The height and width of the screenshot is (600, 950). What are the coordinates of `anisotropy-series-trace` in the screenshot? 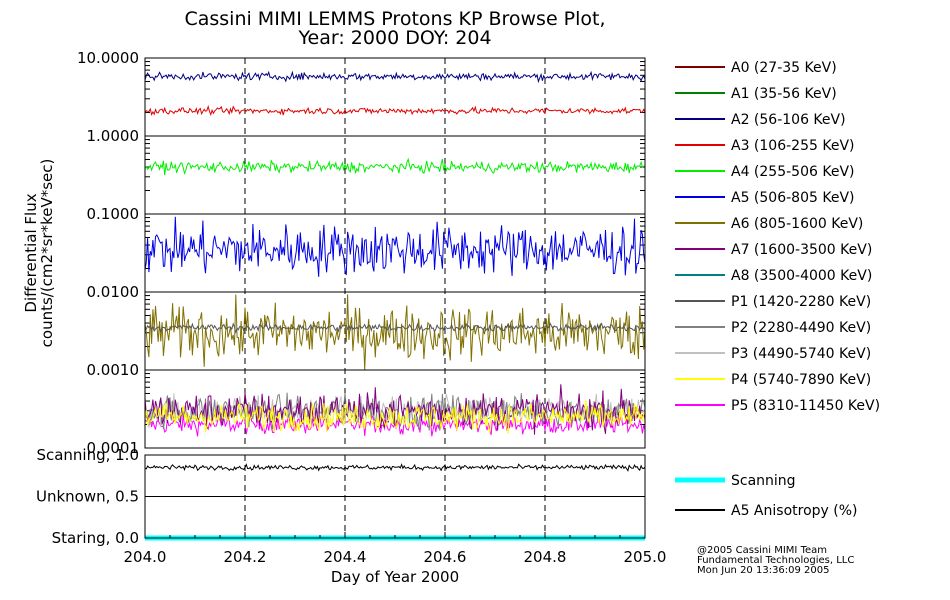 It's located at (395, 467).